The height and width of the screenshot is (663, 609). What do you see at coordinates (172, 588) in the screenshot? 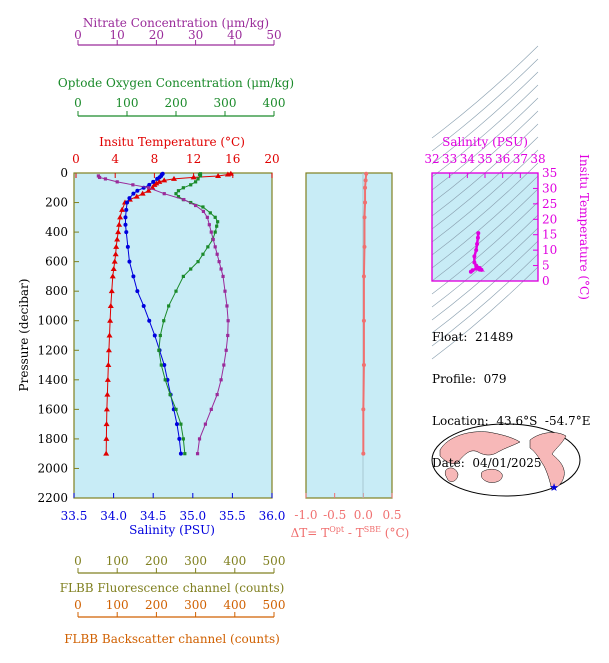
I see `flbb-fluor-axis-title: FLBB Fluorescence channel (counts)` at bounding box center [172, 588].